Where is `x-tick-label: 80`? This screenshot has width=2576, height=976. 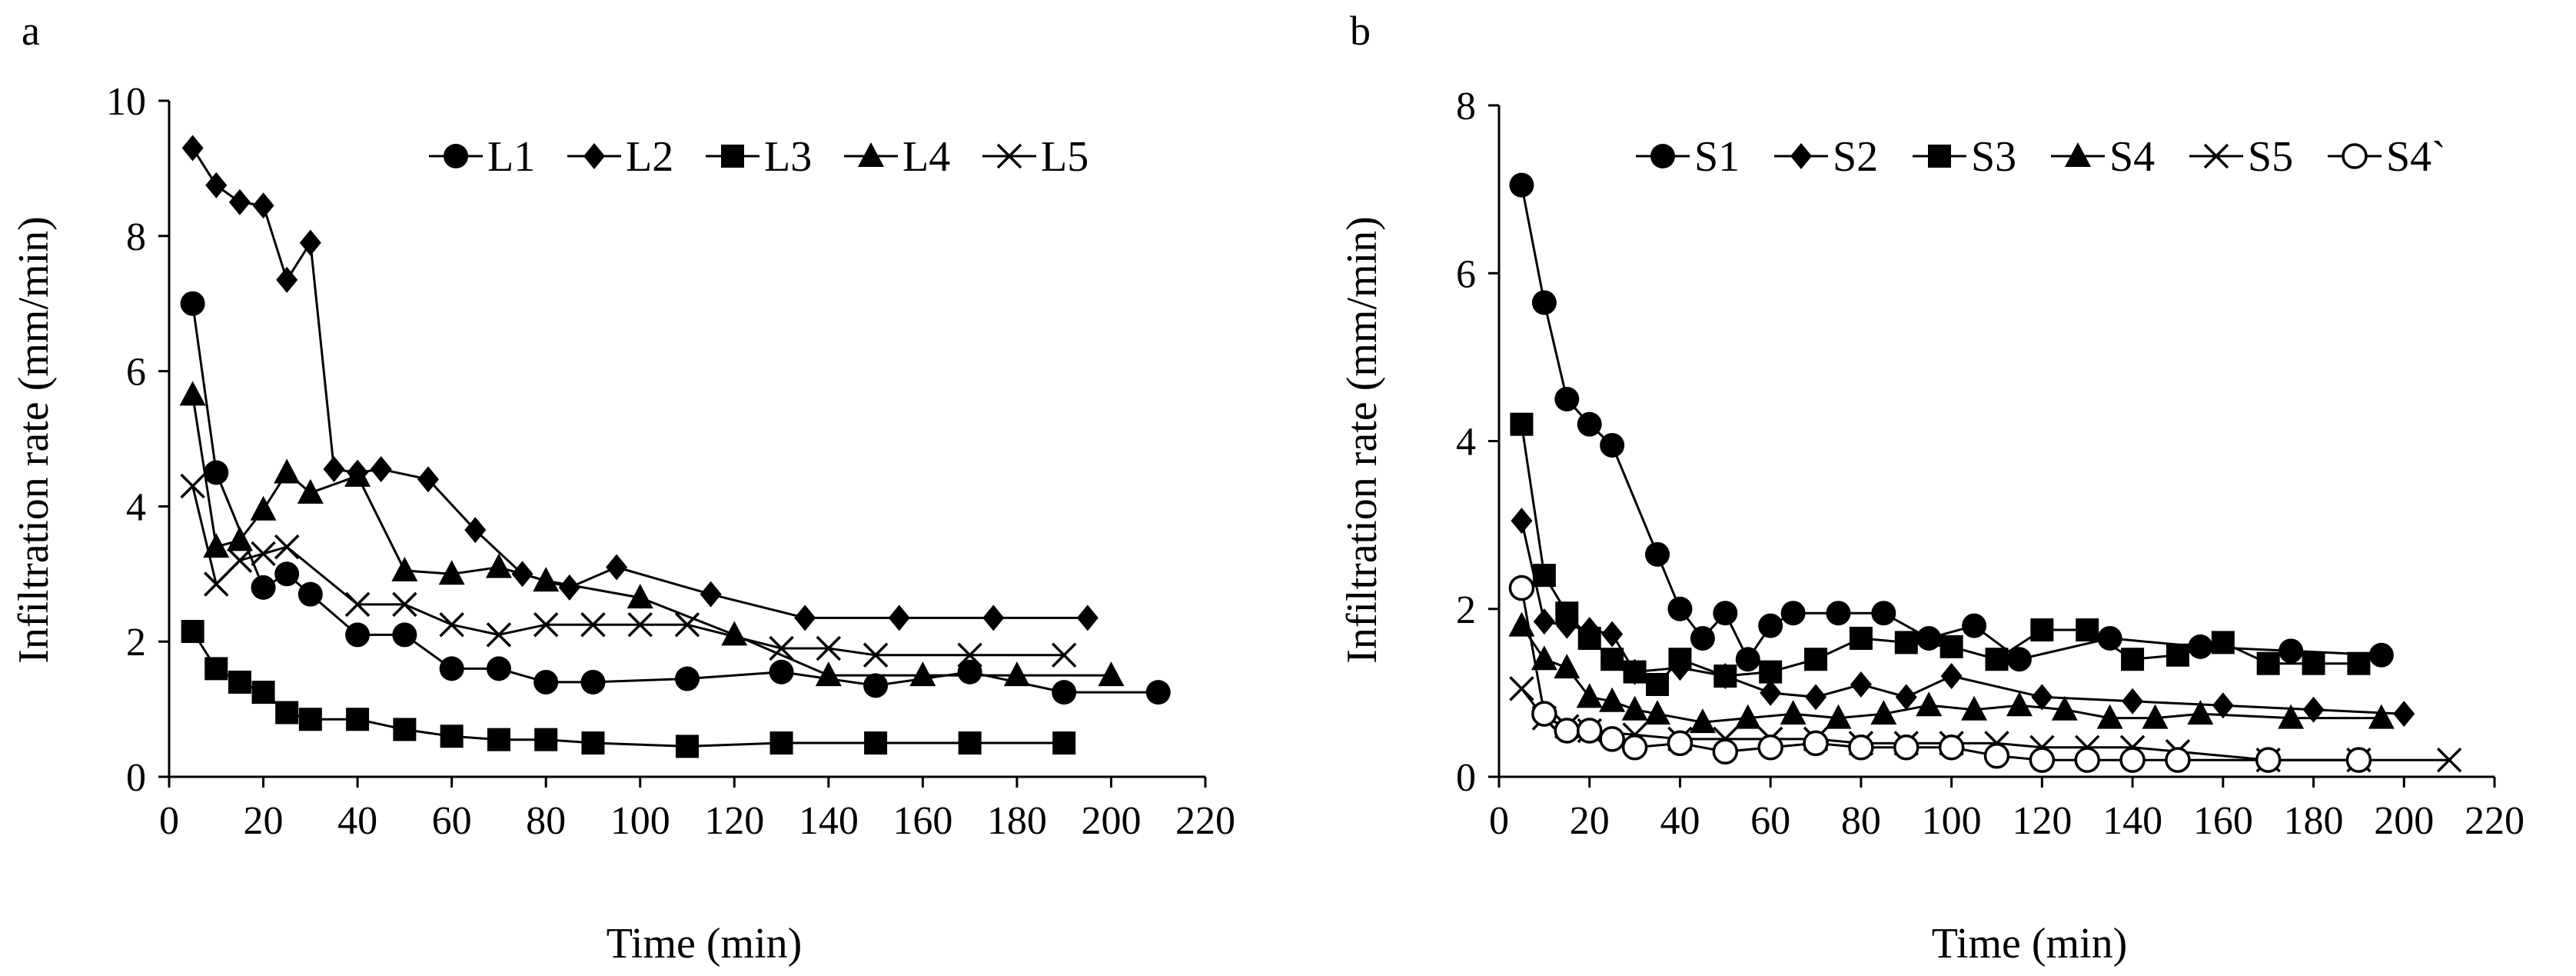
x-tick-label: 80 is located at coordinates (546, 821).